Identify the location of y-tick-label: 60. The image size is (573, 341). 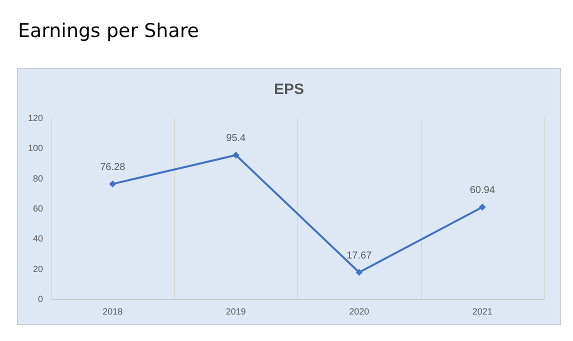
(37, 209).